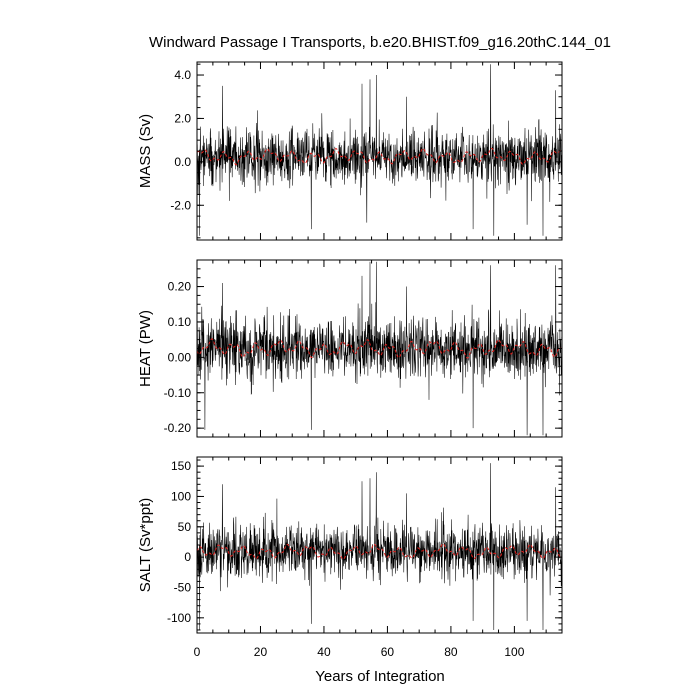 This screenshot has height=700, width=700. What do you see at coordinates (324, 652) in the screenshot?
I see `x-tick-label: 40` at bounding box center [324, 652].